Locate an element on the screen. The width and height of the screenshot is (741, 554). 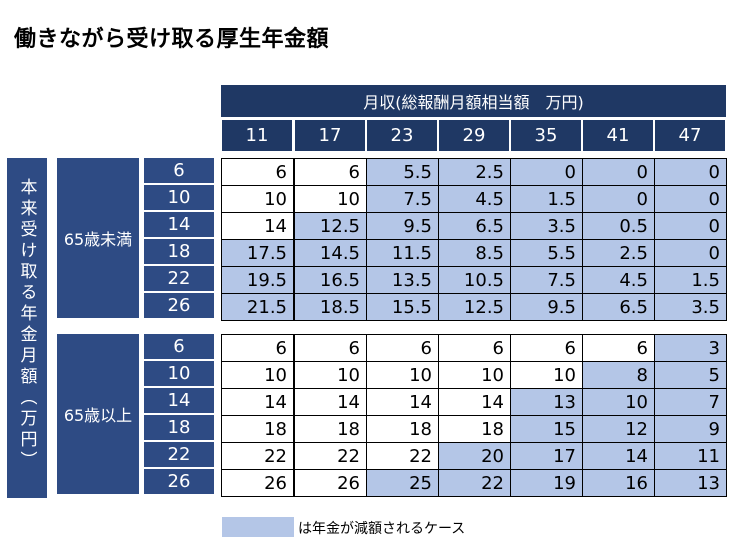
table-cell: 7 is located at coordinates (690, 402).